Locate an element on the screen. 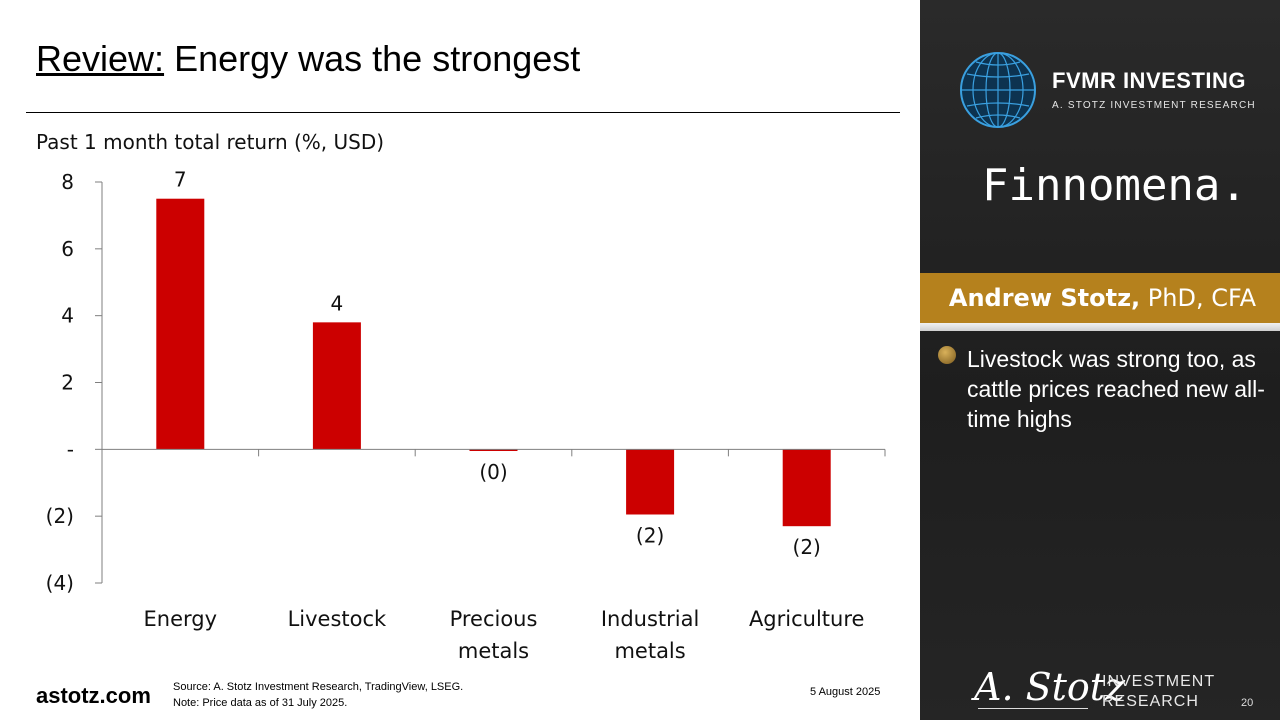 The image size is (1280, 720). signature-logo: A. Stotz is located at coordinates (1050, 687).